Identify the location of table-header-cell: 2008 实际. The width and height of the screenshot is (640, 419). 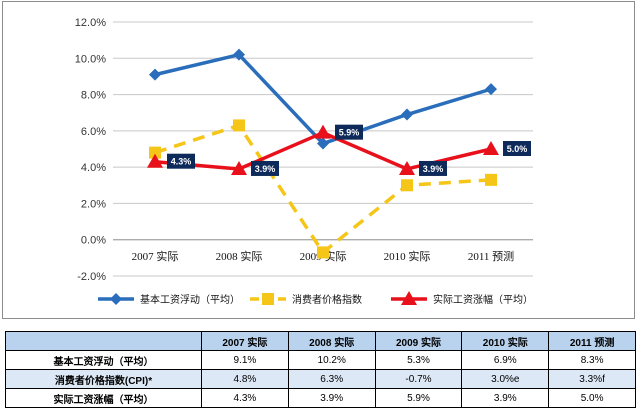
(331, 341).